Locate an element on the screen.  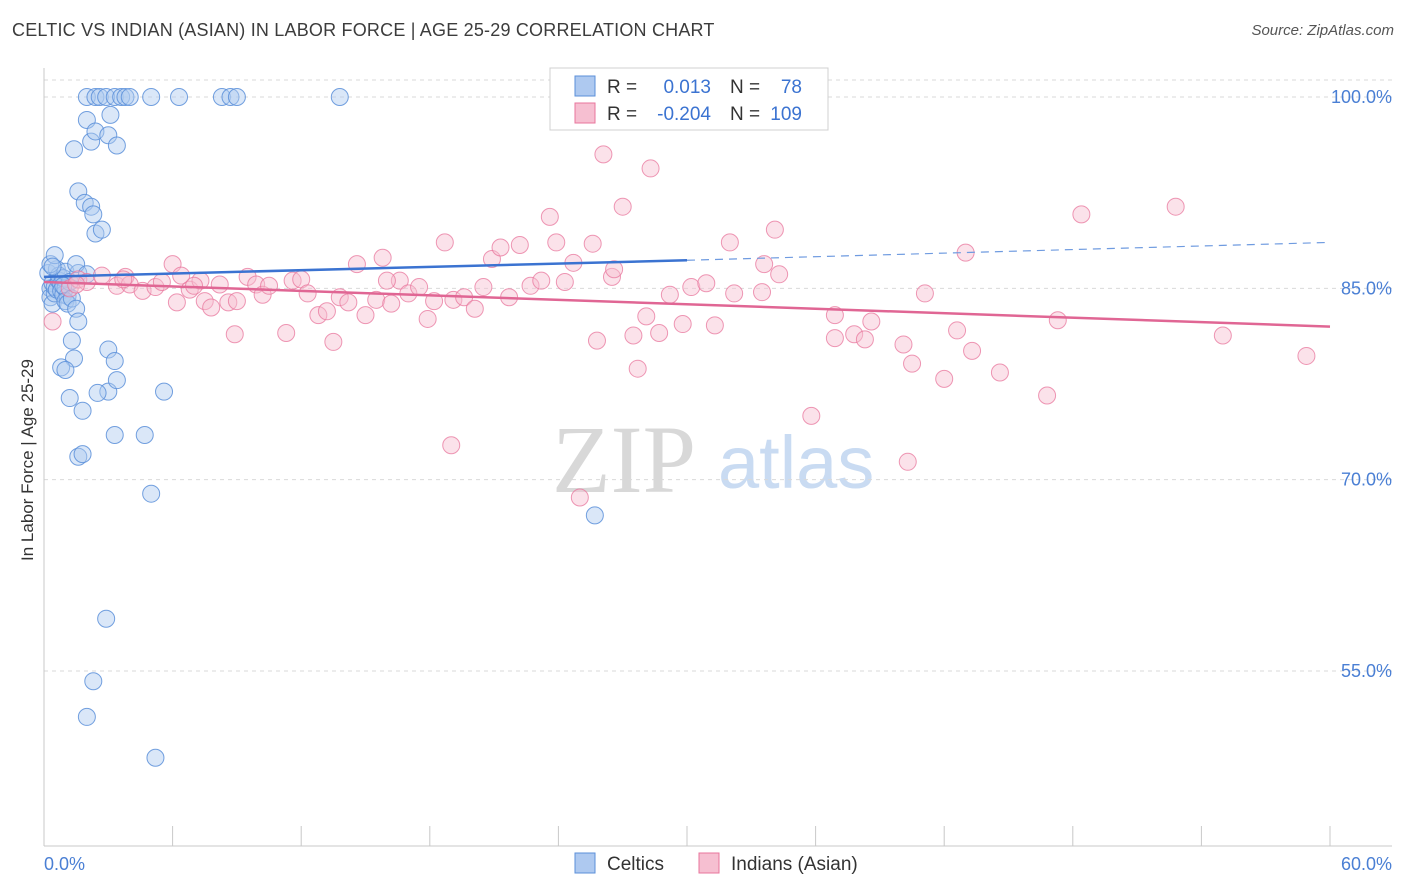
celtic-r-value: 0.013 is located at coordinates (687, 87).